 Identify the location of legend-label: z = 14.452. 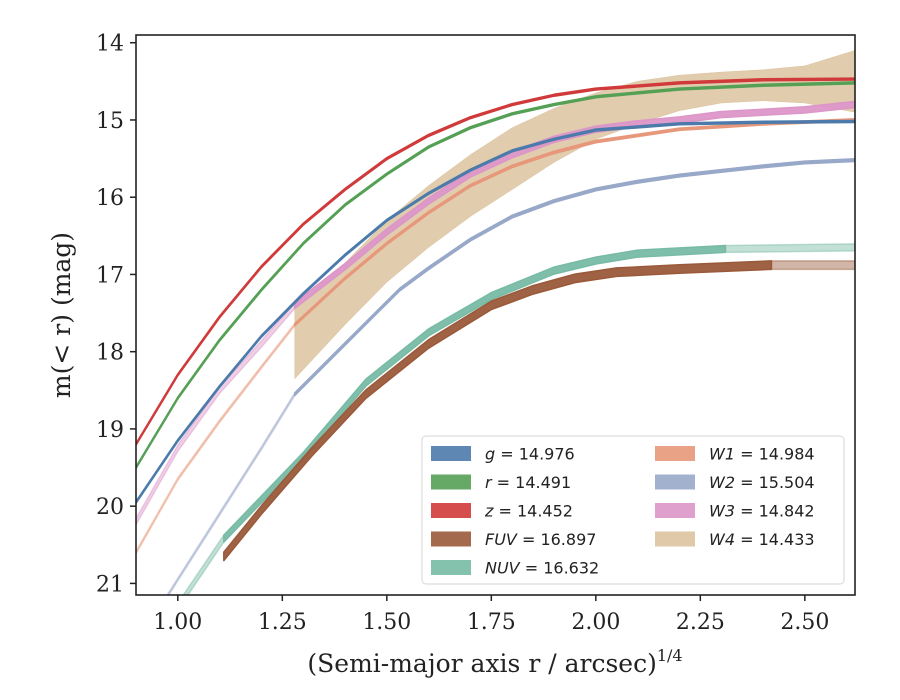
(528, 511).